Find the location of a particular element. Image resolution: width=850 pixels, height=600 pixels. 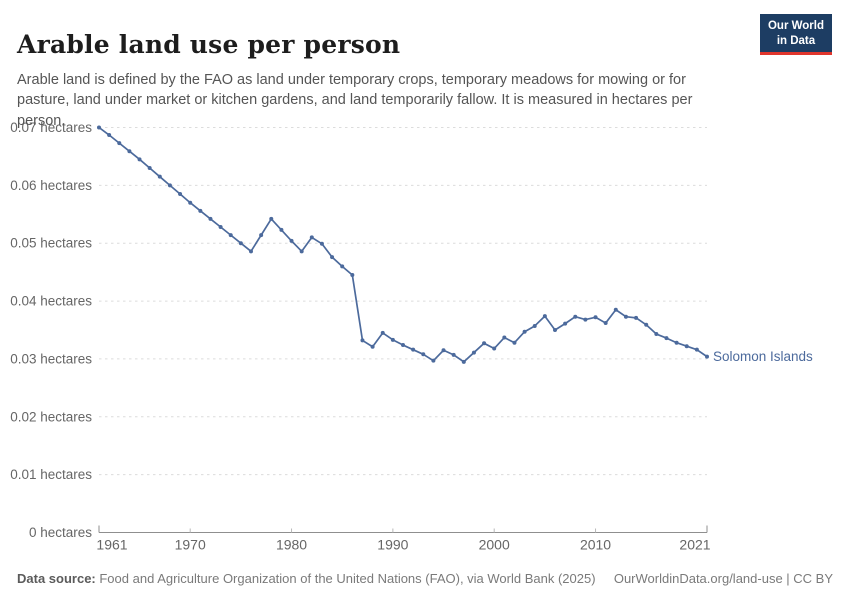

y-axis-tick-label: 0.04 hectares is located at coordinates (51, 301).